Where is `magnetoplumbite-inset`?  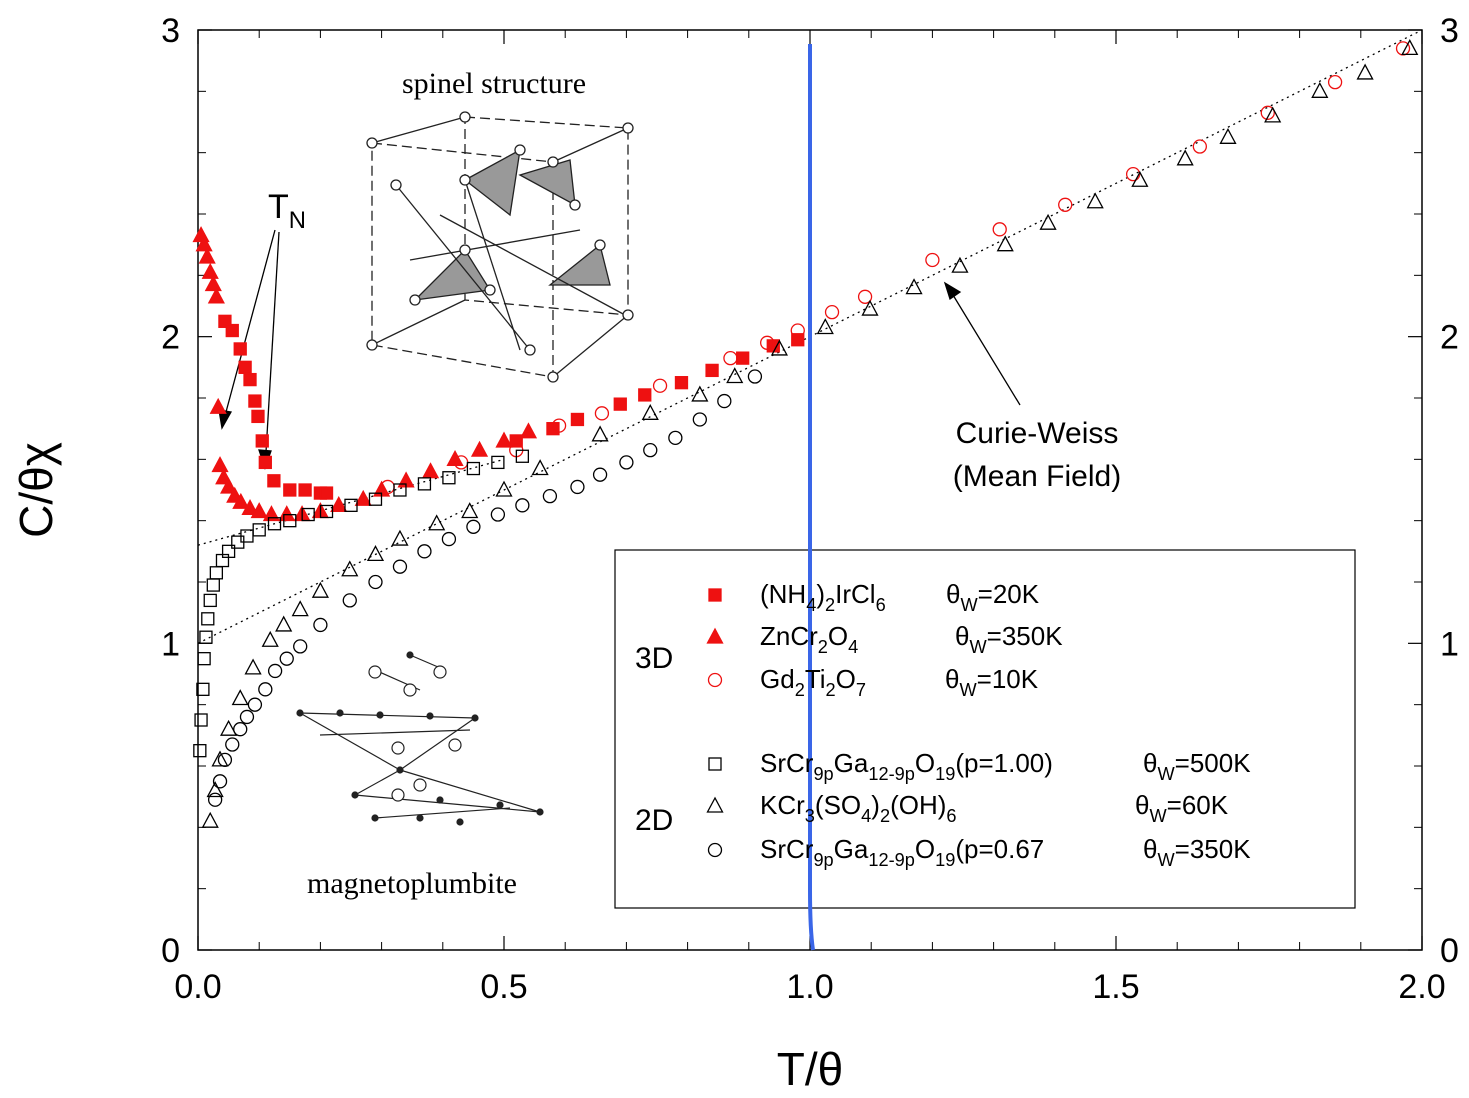
magnetoplumbite-inset is located at coordinates (420, 738).